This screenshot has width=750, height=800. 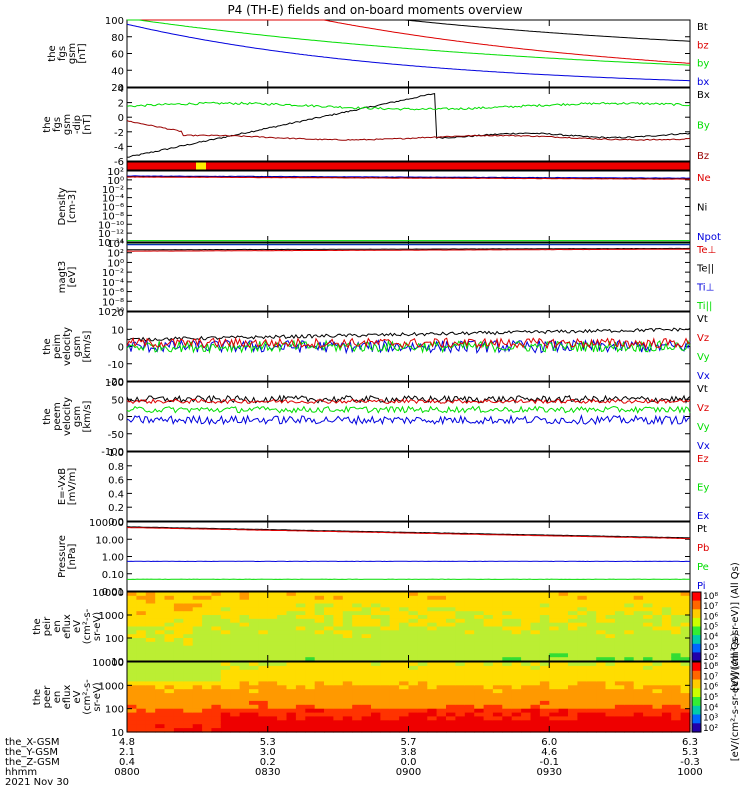 What do you see at coordinates (267, 772) in the screenshot?
I see `footer-value: 0830` at bounding box center [267, 772].